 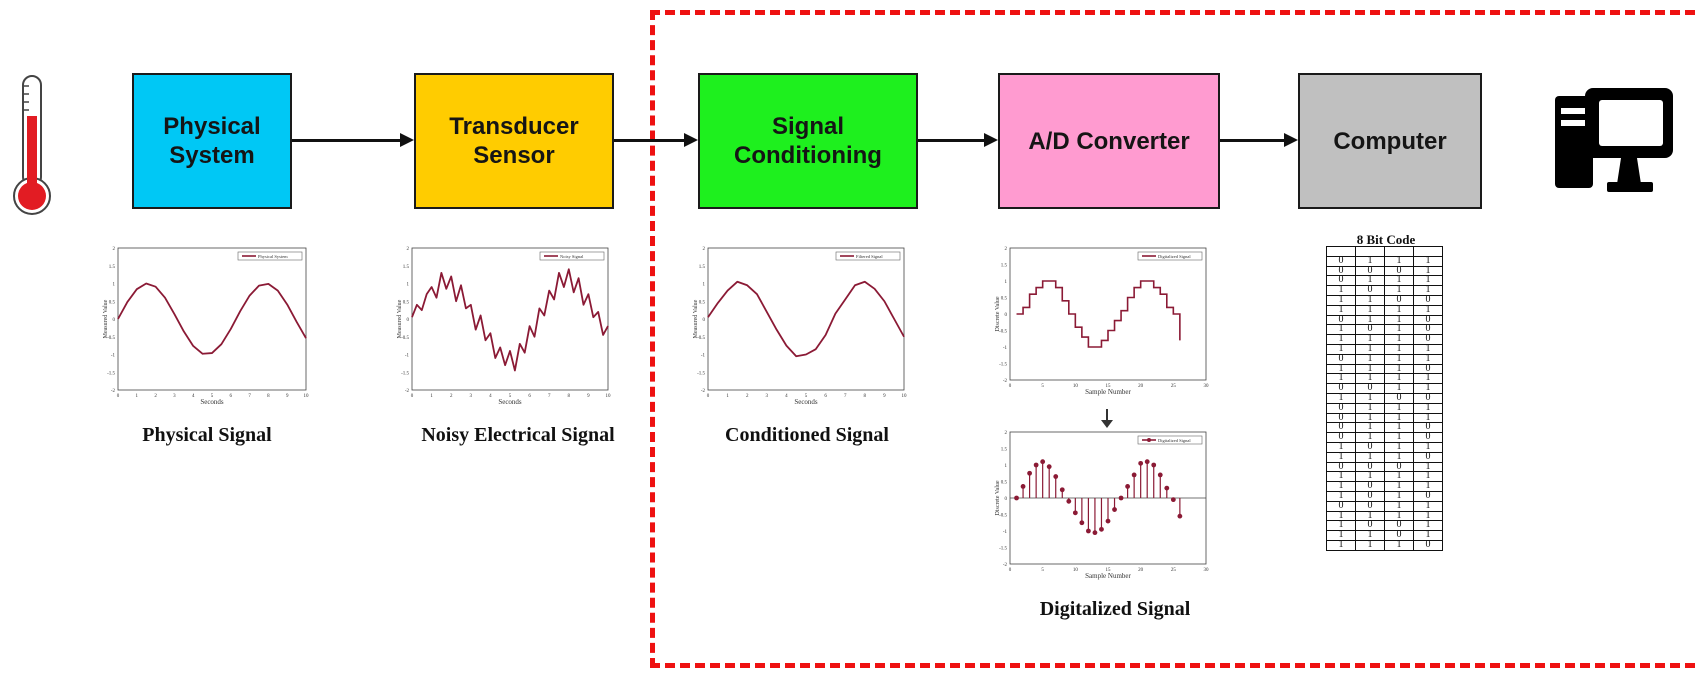 I want to click on x-axis-label: Seconds, so click(x=510, y=402).